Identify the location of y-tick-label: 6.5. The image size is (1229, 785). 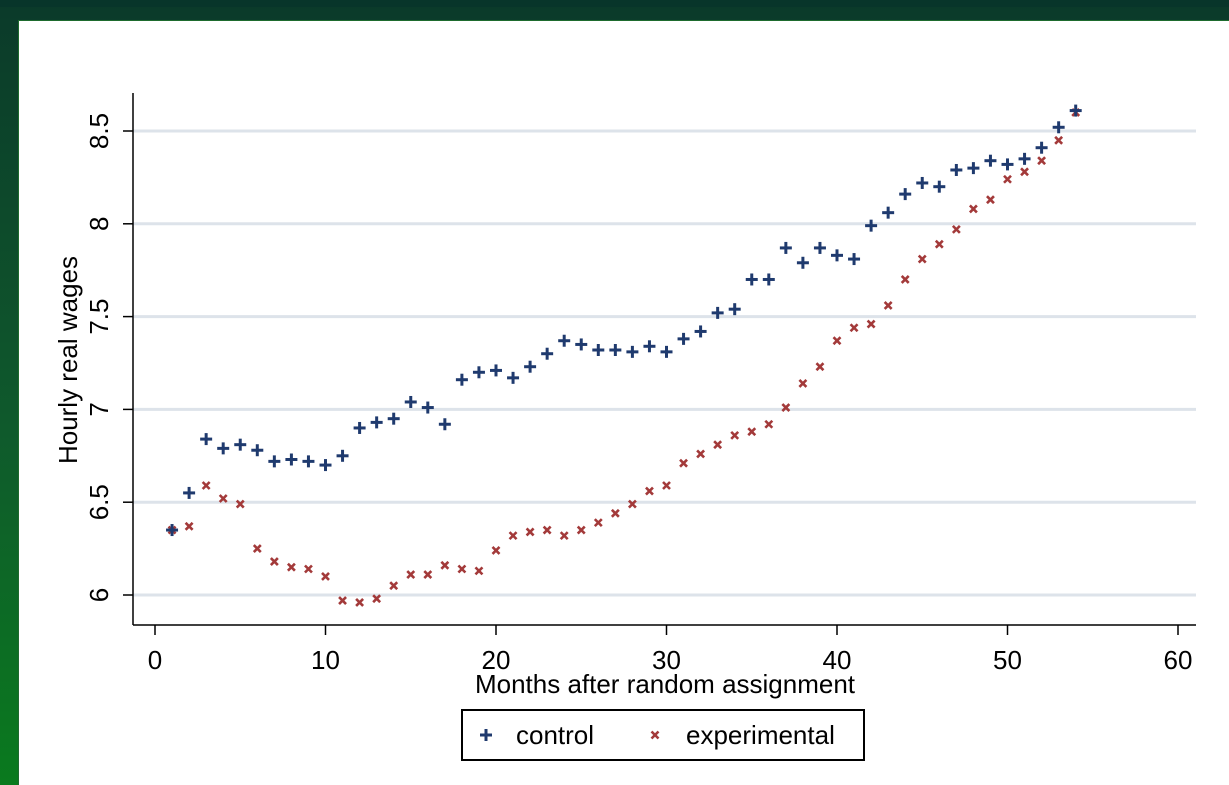
(99, 502).